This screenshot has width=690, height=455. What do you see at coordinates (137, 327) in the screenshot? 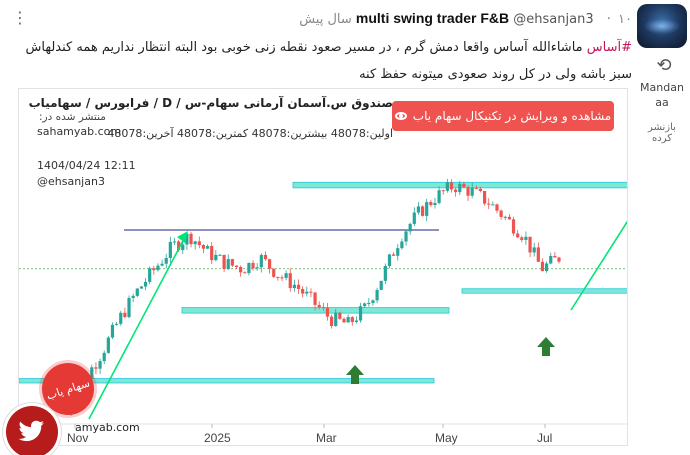
I see `trend-arrow-line` at bounding box center [137, 327].